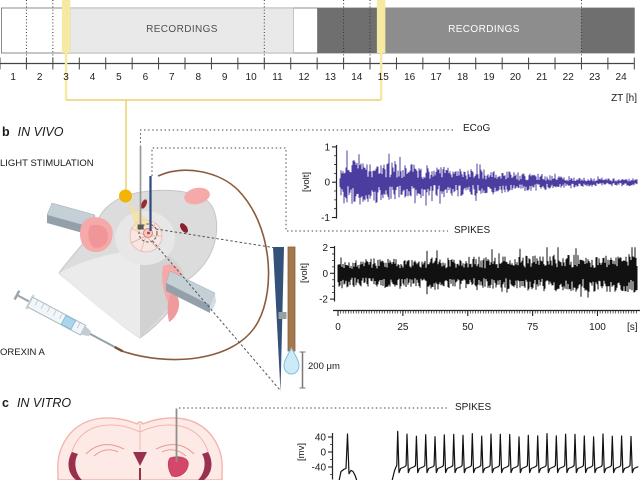 This screenshot has width=640, height=480. What do you see at coordinates (39, 77) in the screenshot?
I see `zt-hour-2: 2` at bounding box center [39, 77].